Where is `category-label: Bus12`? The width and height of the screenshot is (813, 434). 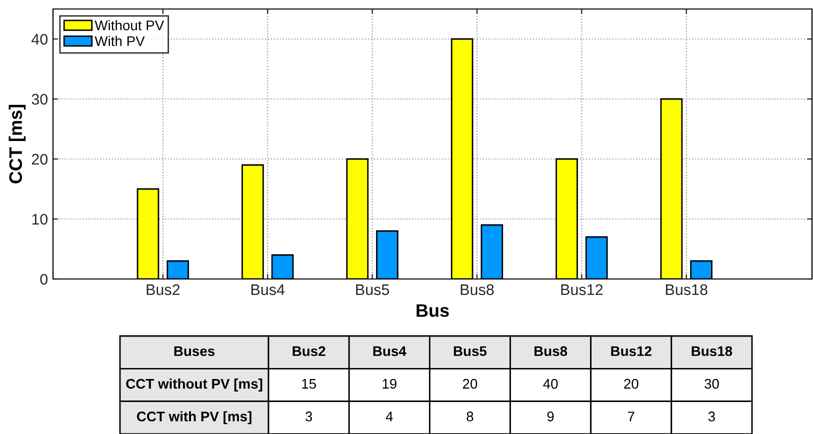 category-label: Bus12 is located at coordinates (631, 351).